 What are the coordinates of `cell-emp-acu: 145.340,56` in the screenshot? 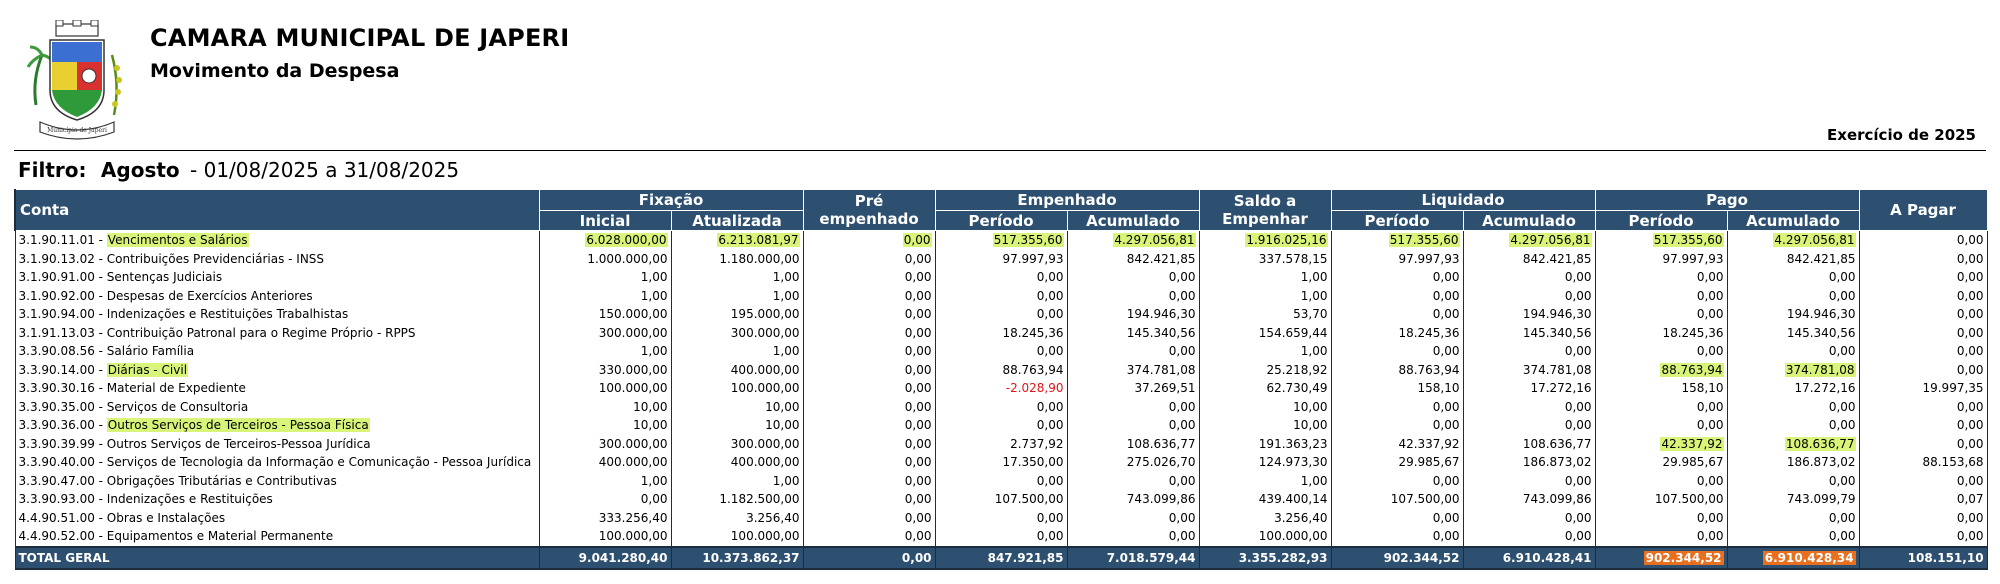 It's located at (1133, 332).